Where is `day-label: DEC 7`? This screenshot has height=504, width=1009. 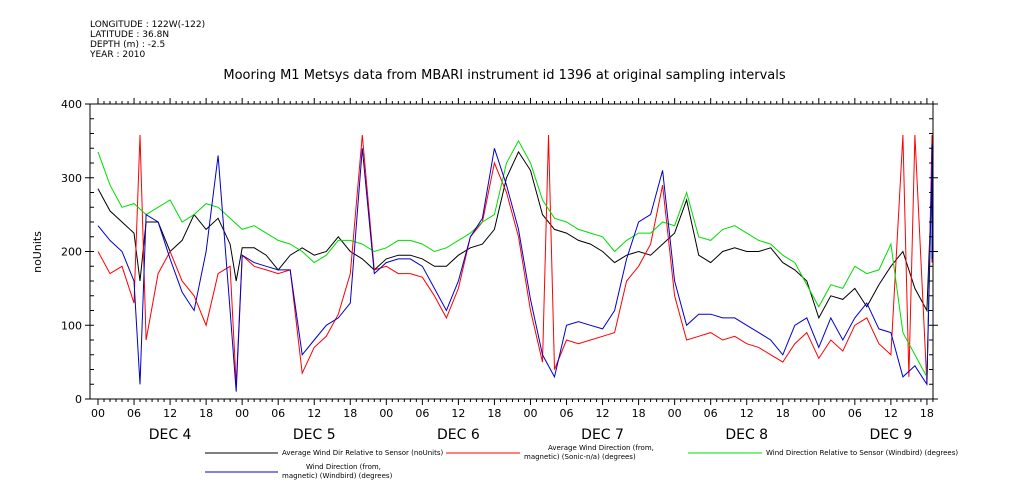 day-label: DEC 7 is located at coordinates (602, 435).